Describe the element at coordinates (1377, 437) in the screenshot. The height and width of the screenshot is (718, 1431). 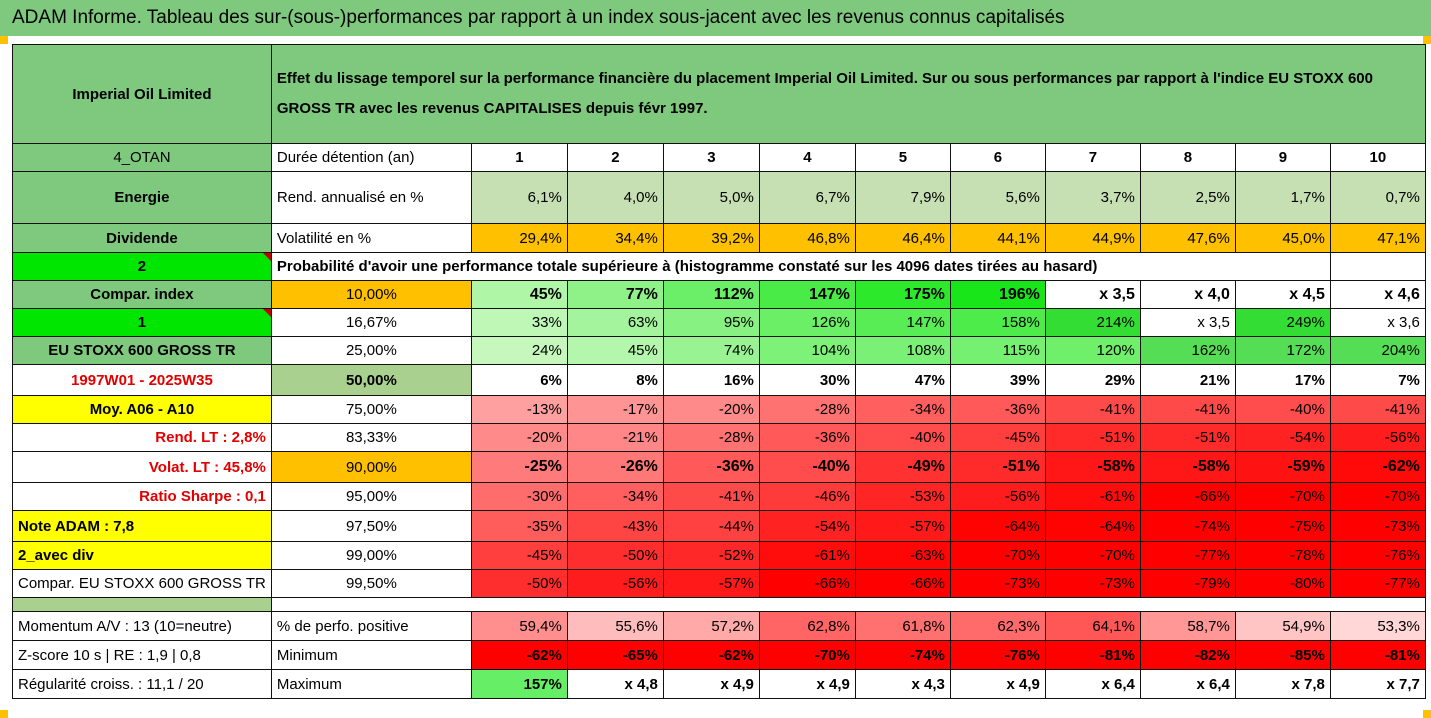
I see `quantile-value: -56%` at that location.